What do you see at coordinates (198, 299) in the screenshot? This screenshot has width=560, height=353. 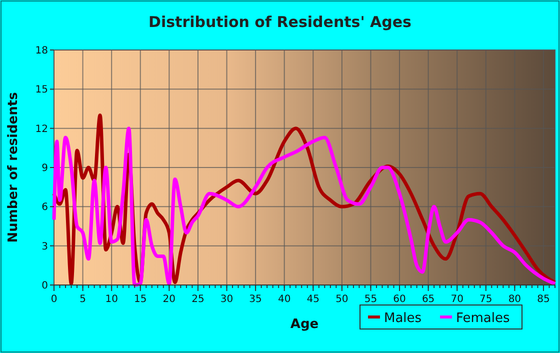 I see `x-tick-label: 25` at bounding box center [198, 299].